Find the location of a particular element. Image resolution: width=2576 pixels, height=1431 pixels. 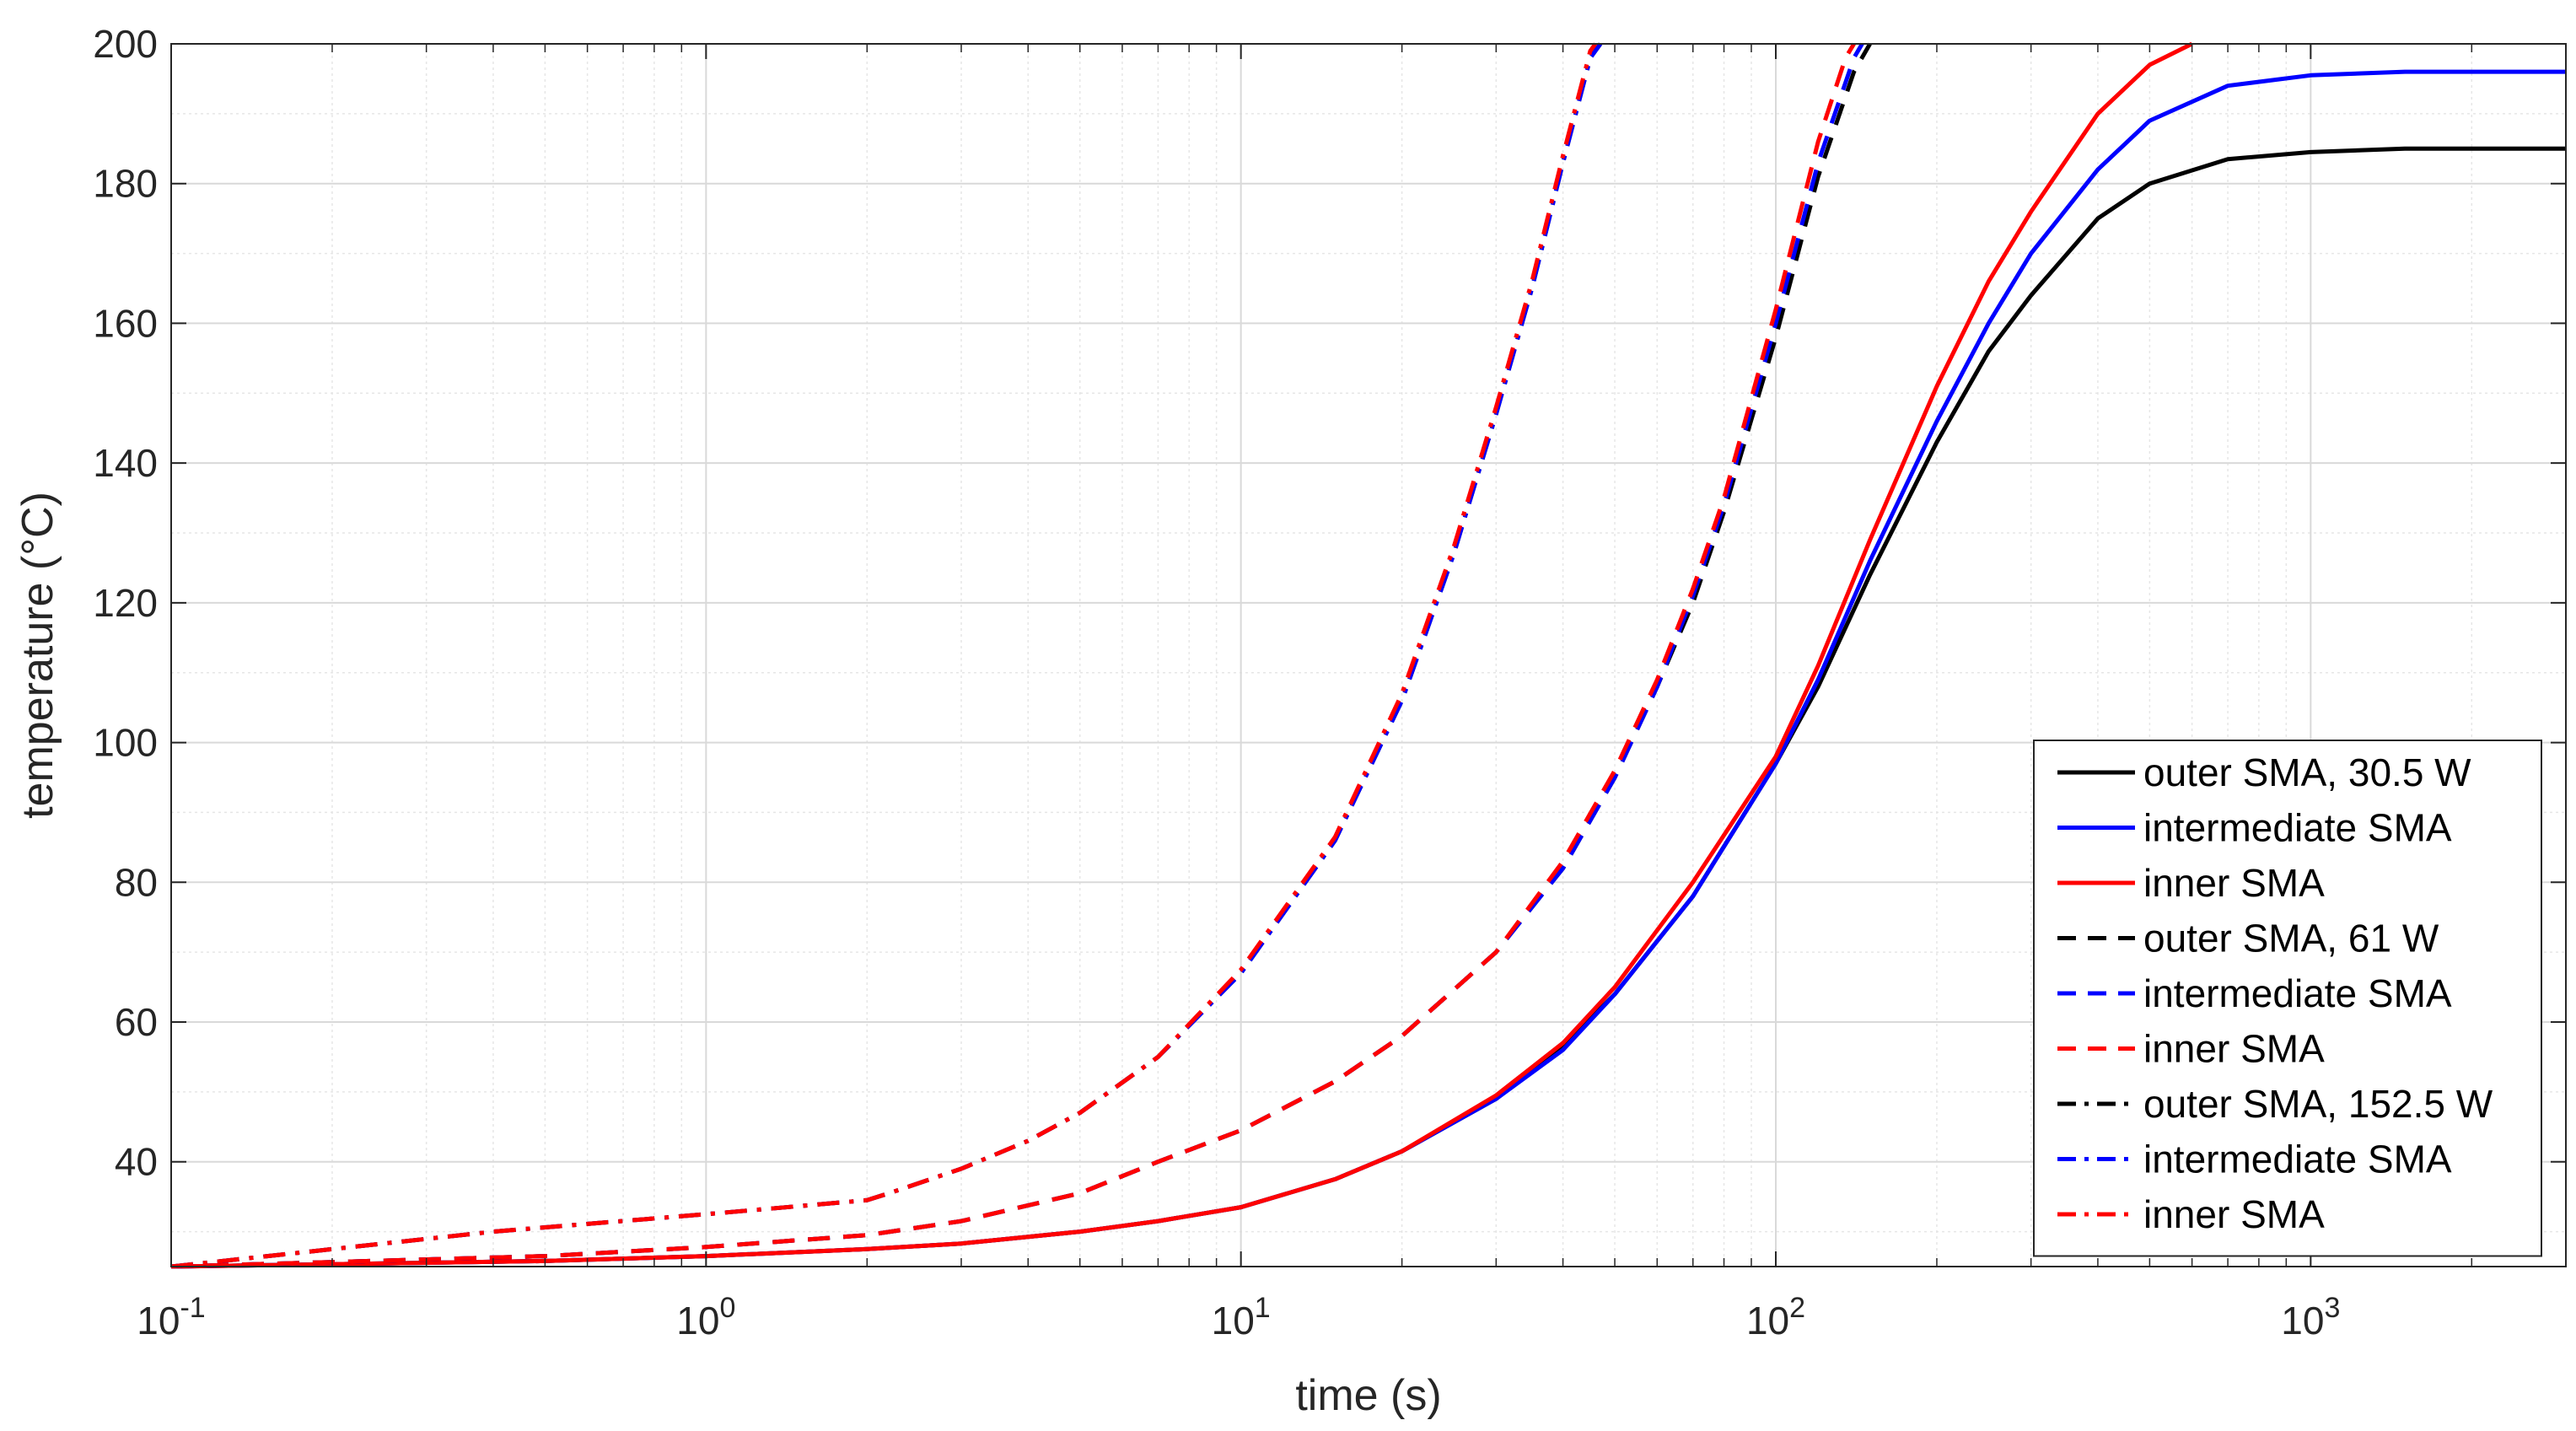

y-tick-label: 140 is located at coordinates (125, 463).